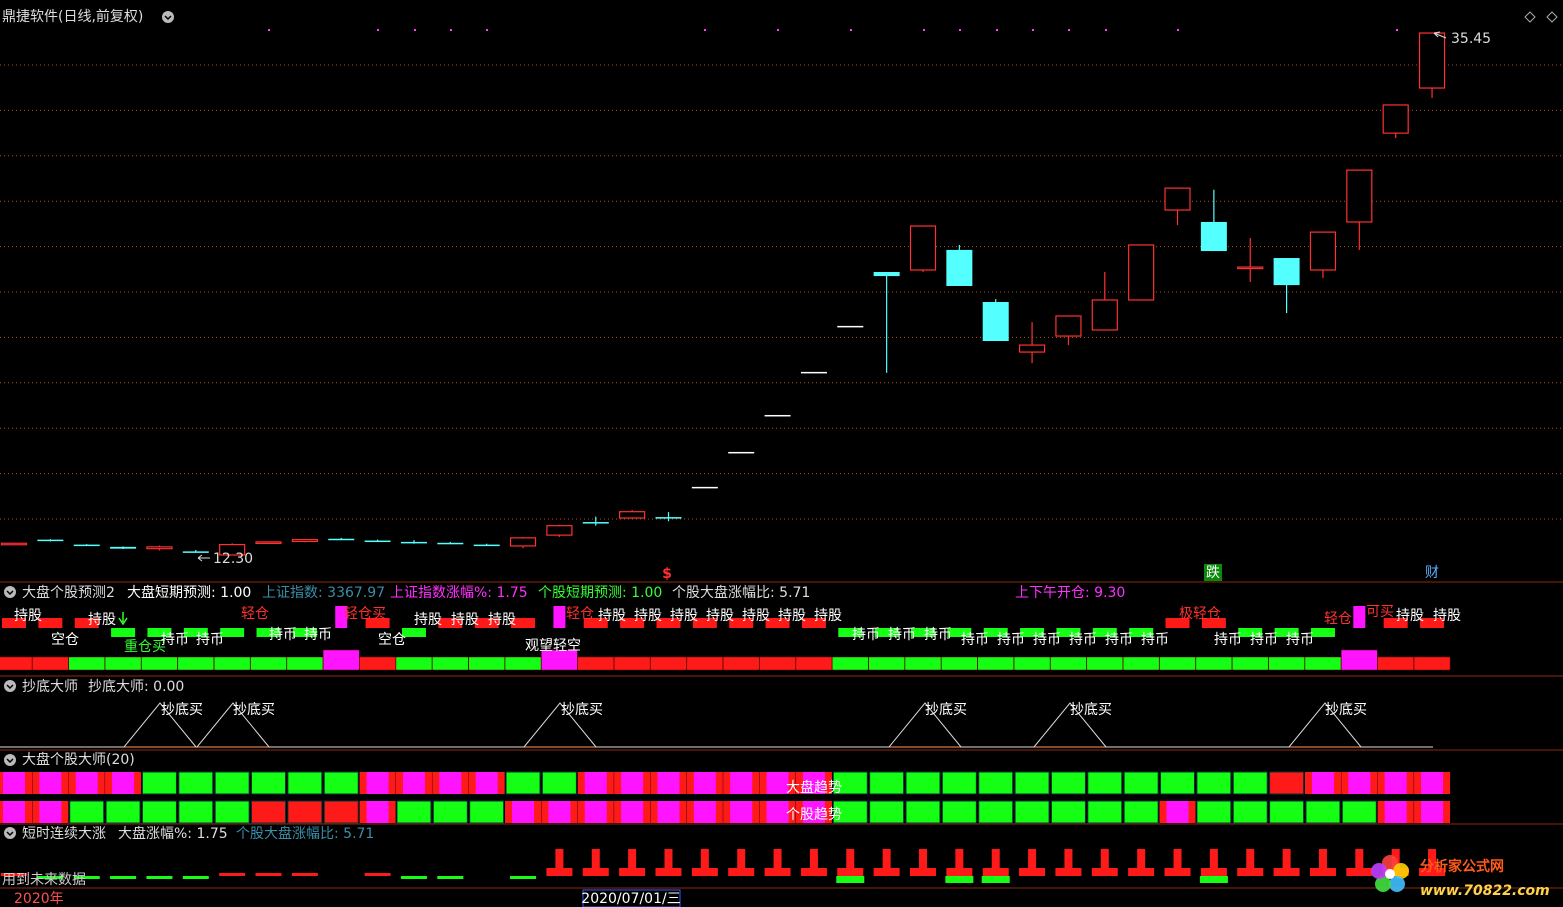 The height and width of the screenshot is (907, 1563). I want to click on signal-label: 轻仓, so click(580, 614).